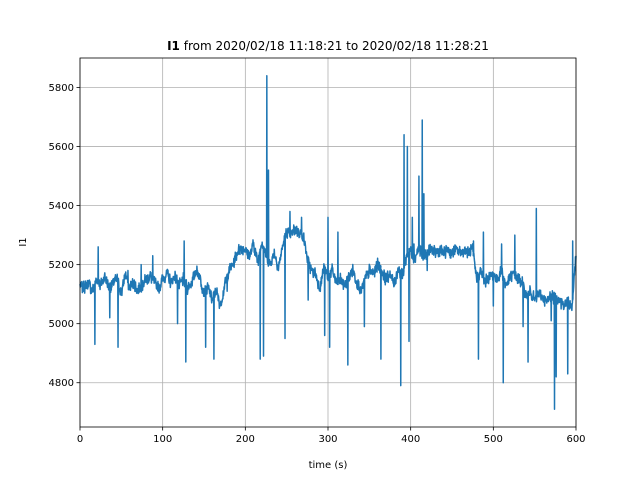  I want to click on x-tick-label: 200, so click(245, 439).